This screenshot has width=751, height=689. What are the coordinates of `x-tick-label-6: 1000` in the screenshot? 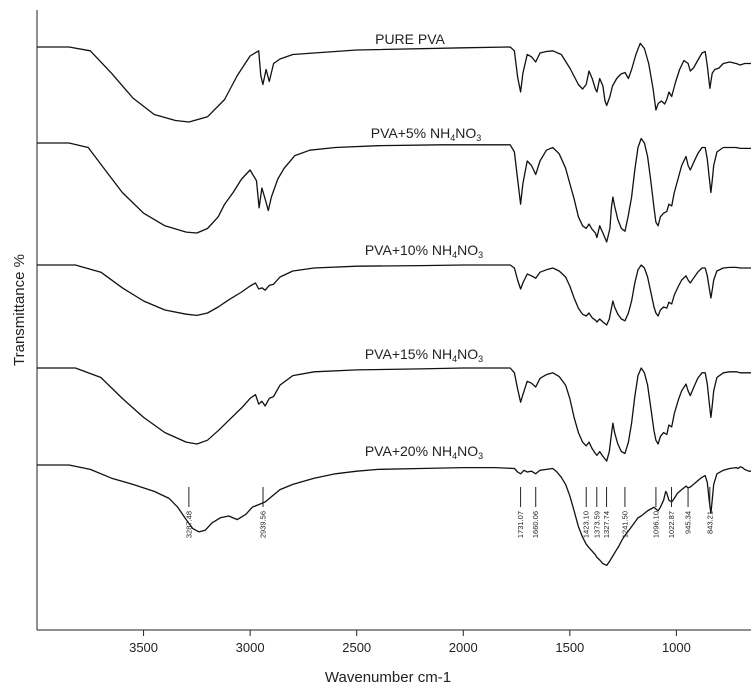 It's located at (676, 647).